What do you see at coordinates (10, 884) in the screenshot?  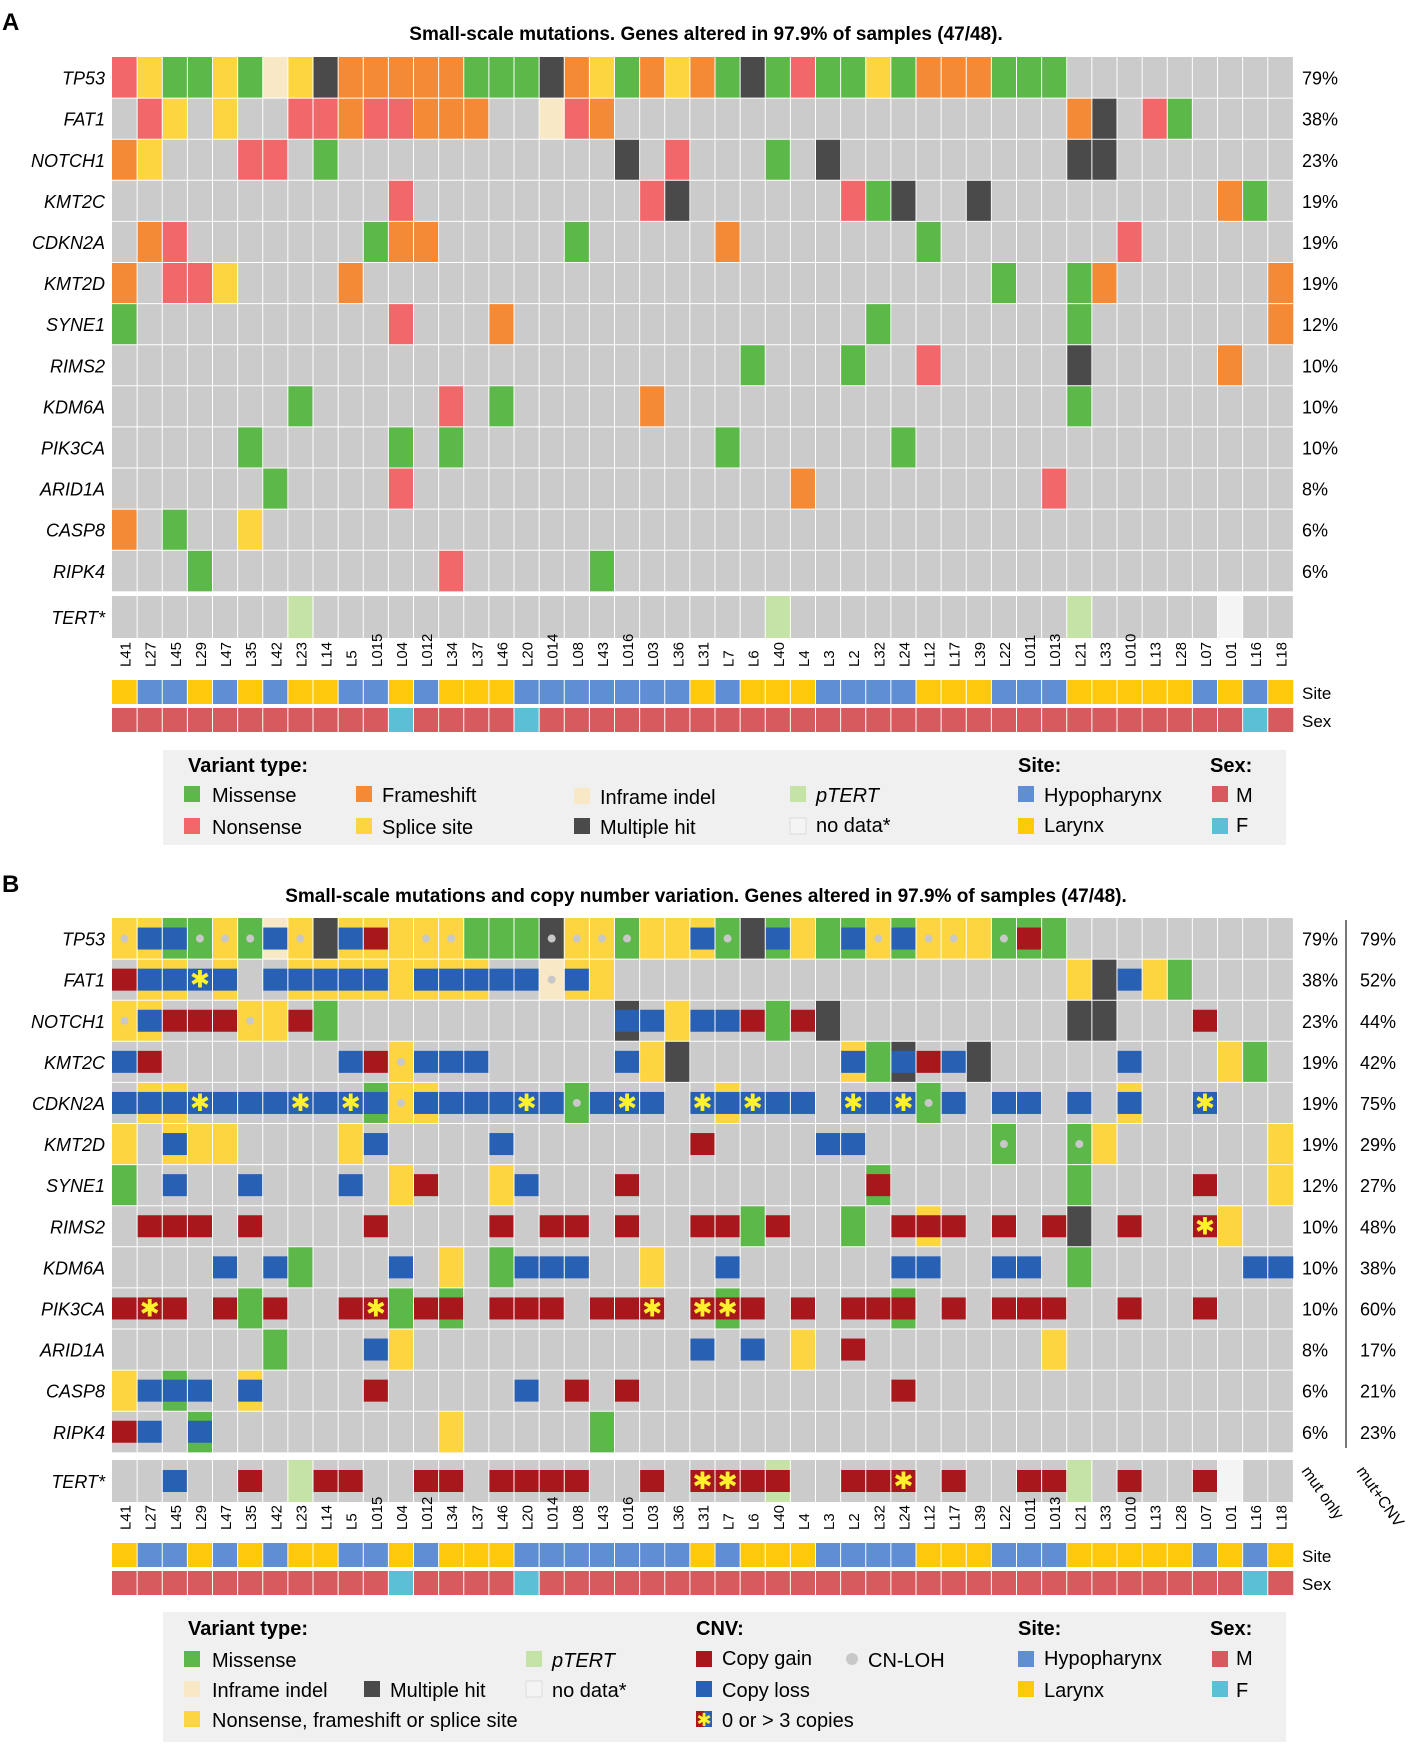 I see `panel-b-letter: B` at bounding box center [10, 884].